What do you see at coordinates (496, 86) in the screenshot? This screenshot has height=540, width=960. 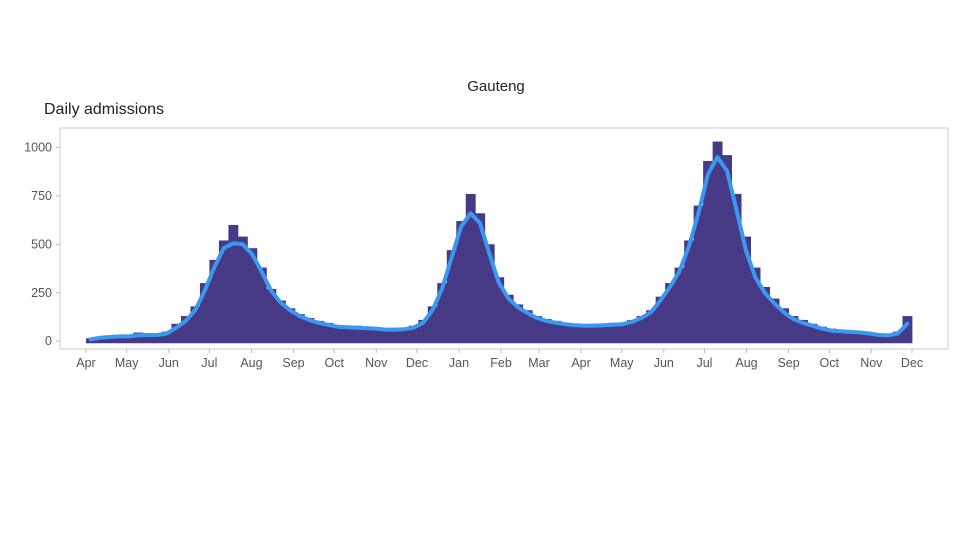 I see `chart-title: Gauteng` at bounding box center [496, 86].